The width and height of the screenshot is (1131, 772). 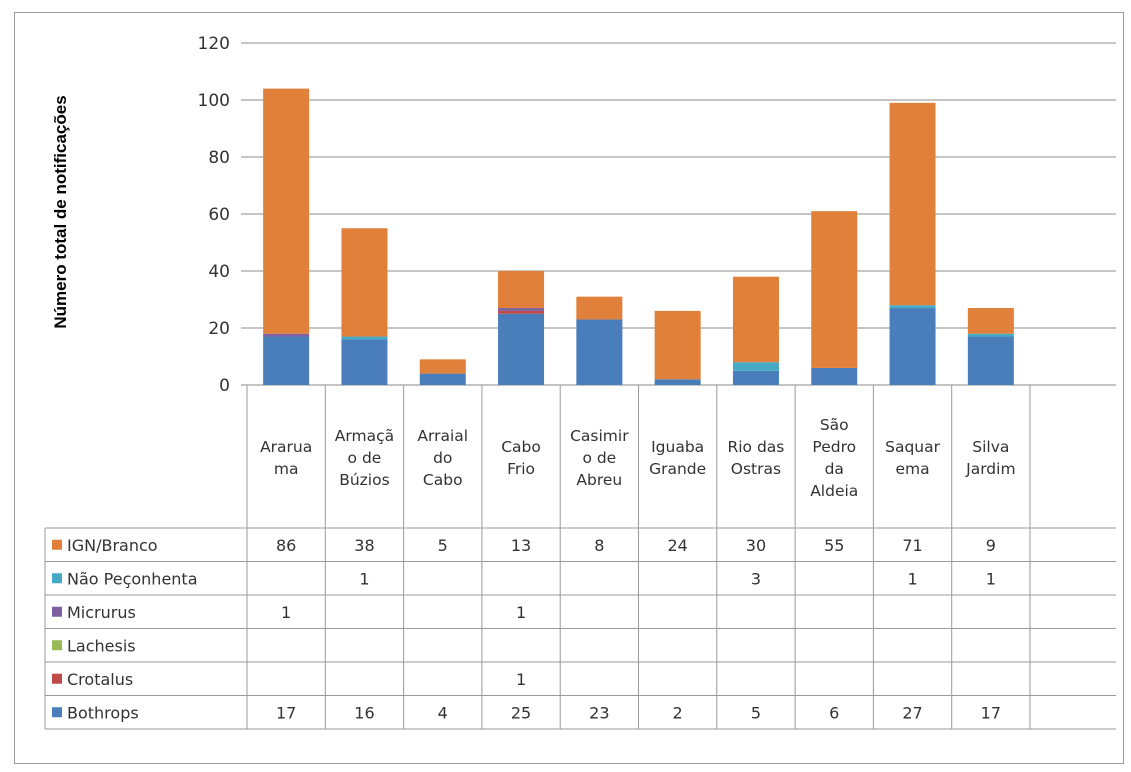 What do you see at coordinates (219, 215) in the screenshot?
I see `y-tick-label: 60` at bounding box center [219, 215].